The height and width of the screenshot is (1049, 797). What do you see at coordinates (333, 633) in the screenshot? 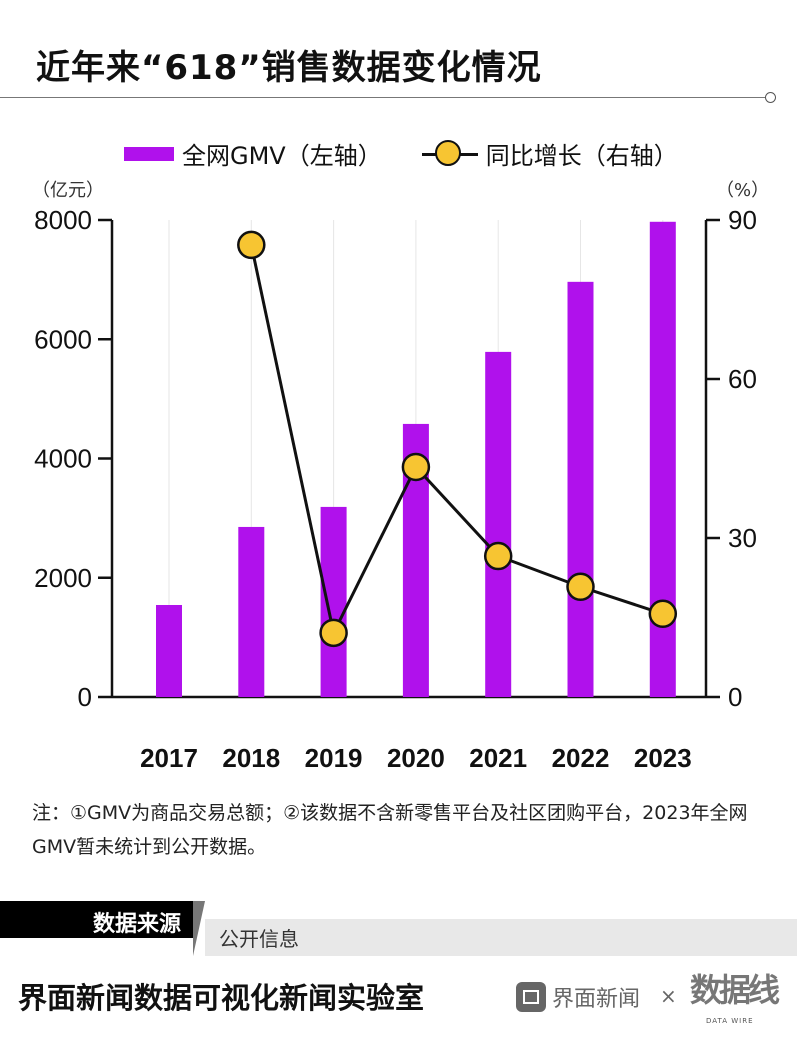
I see `growth-point-2019` at bounding box center [333, 633].